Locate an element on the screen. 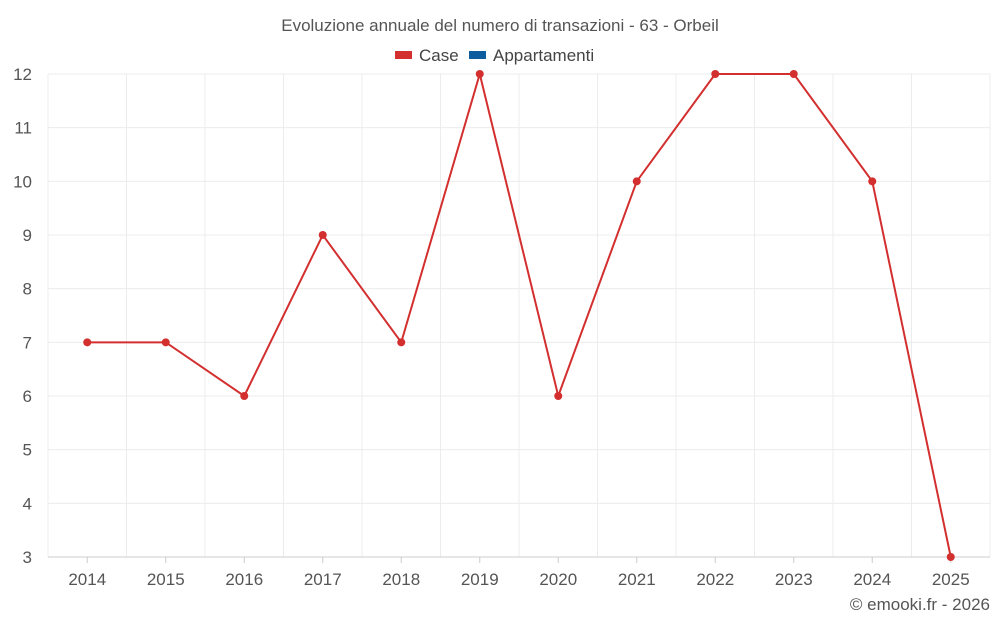 The image size is (1000, 630). y-tick-label-8: 8 is located at coordinates (27, 289).